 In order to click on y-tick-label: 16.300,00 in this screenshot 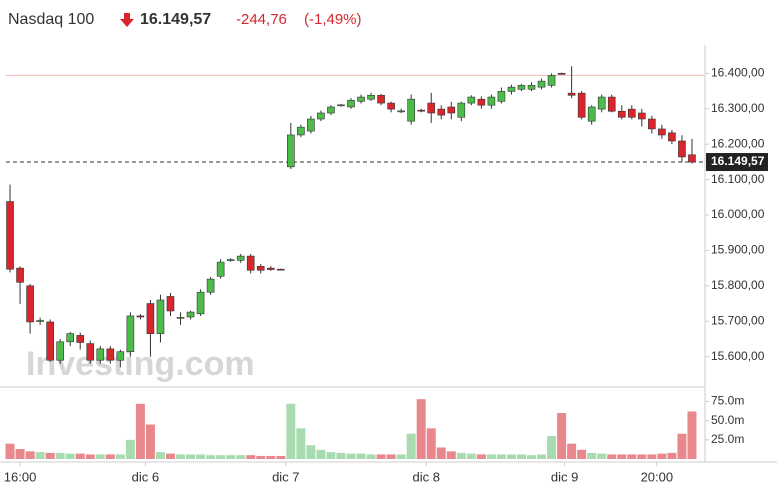, I will do `click(738, 108)`.